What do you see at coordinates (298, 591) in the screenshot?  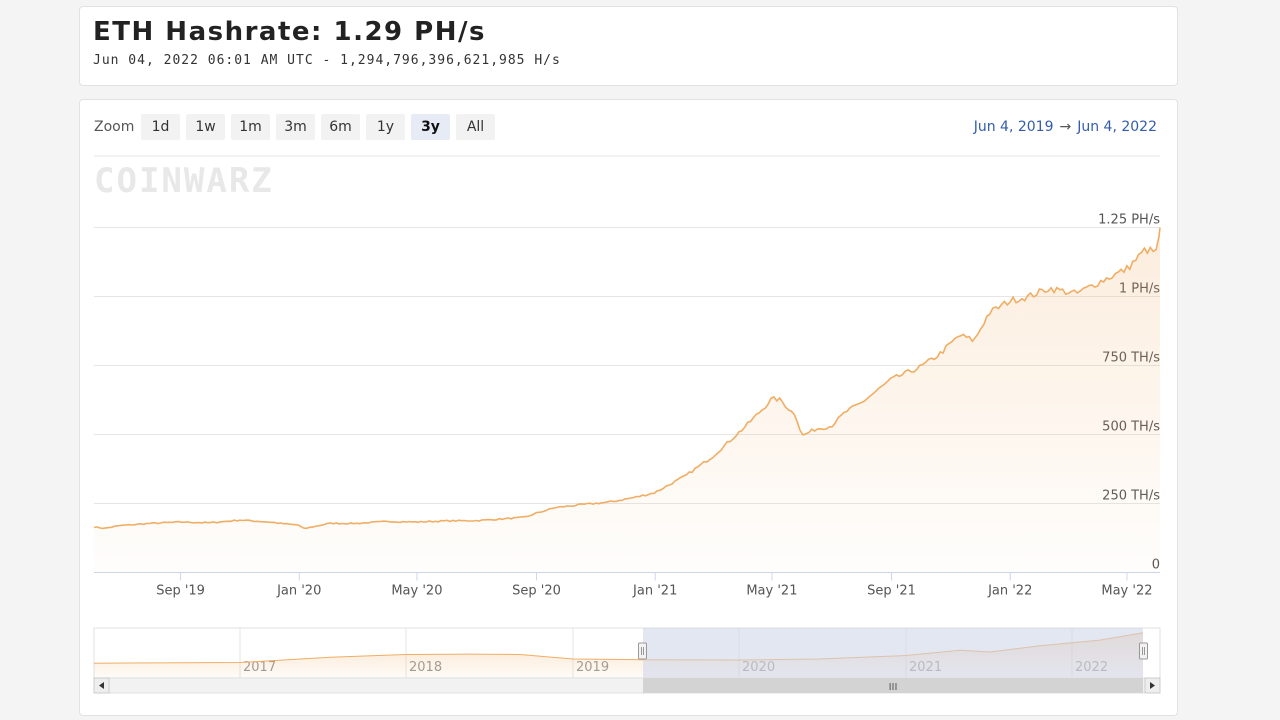 I see `x-tick-label: Jan '20` at bounding box center [298, 591].